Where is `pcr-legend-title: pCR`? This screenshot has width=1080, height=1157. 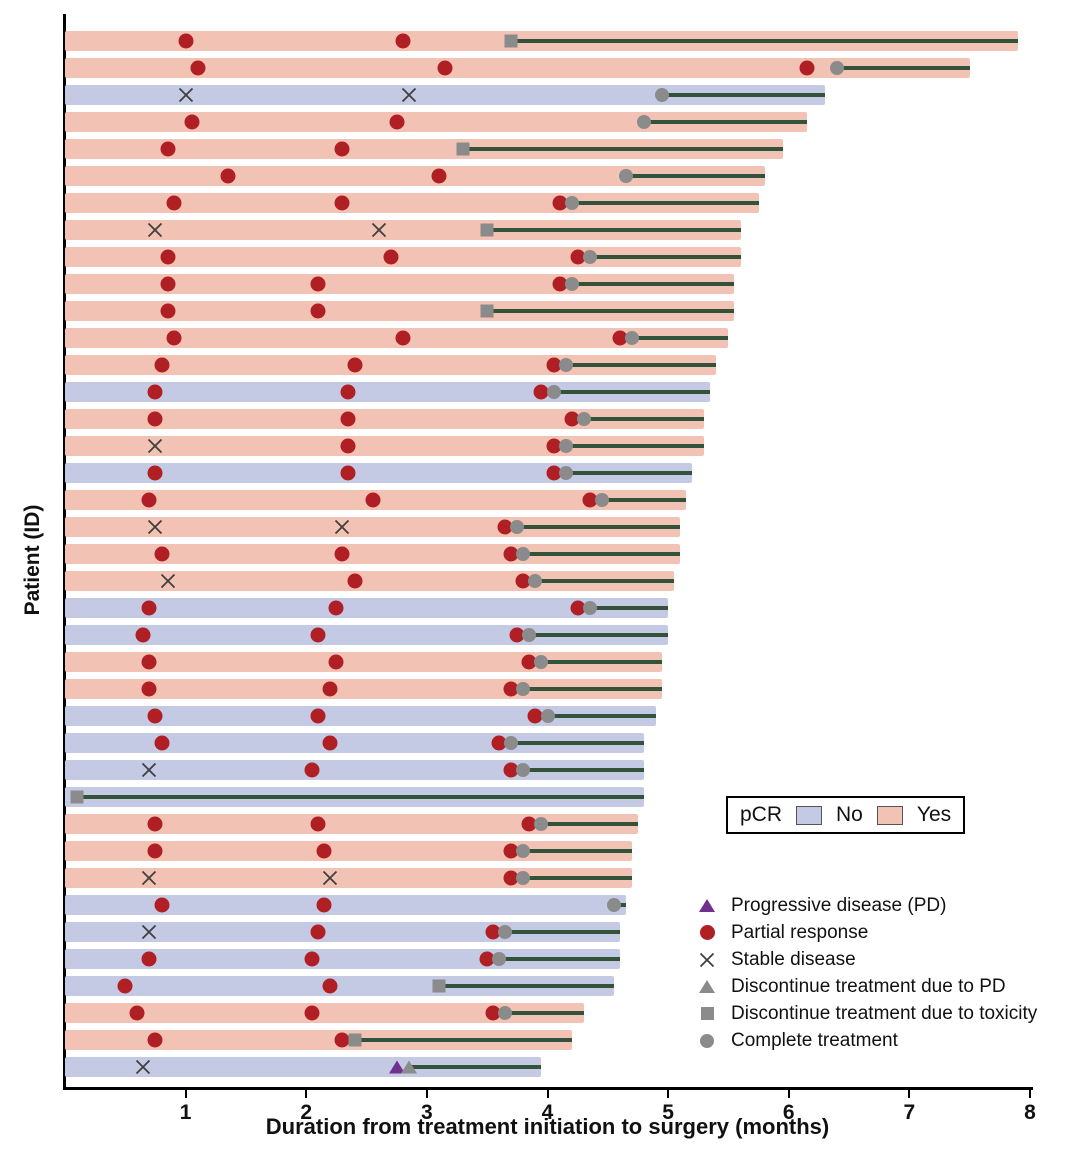 pcr-legend-title: pCR is located at coordinates (761, 814).